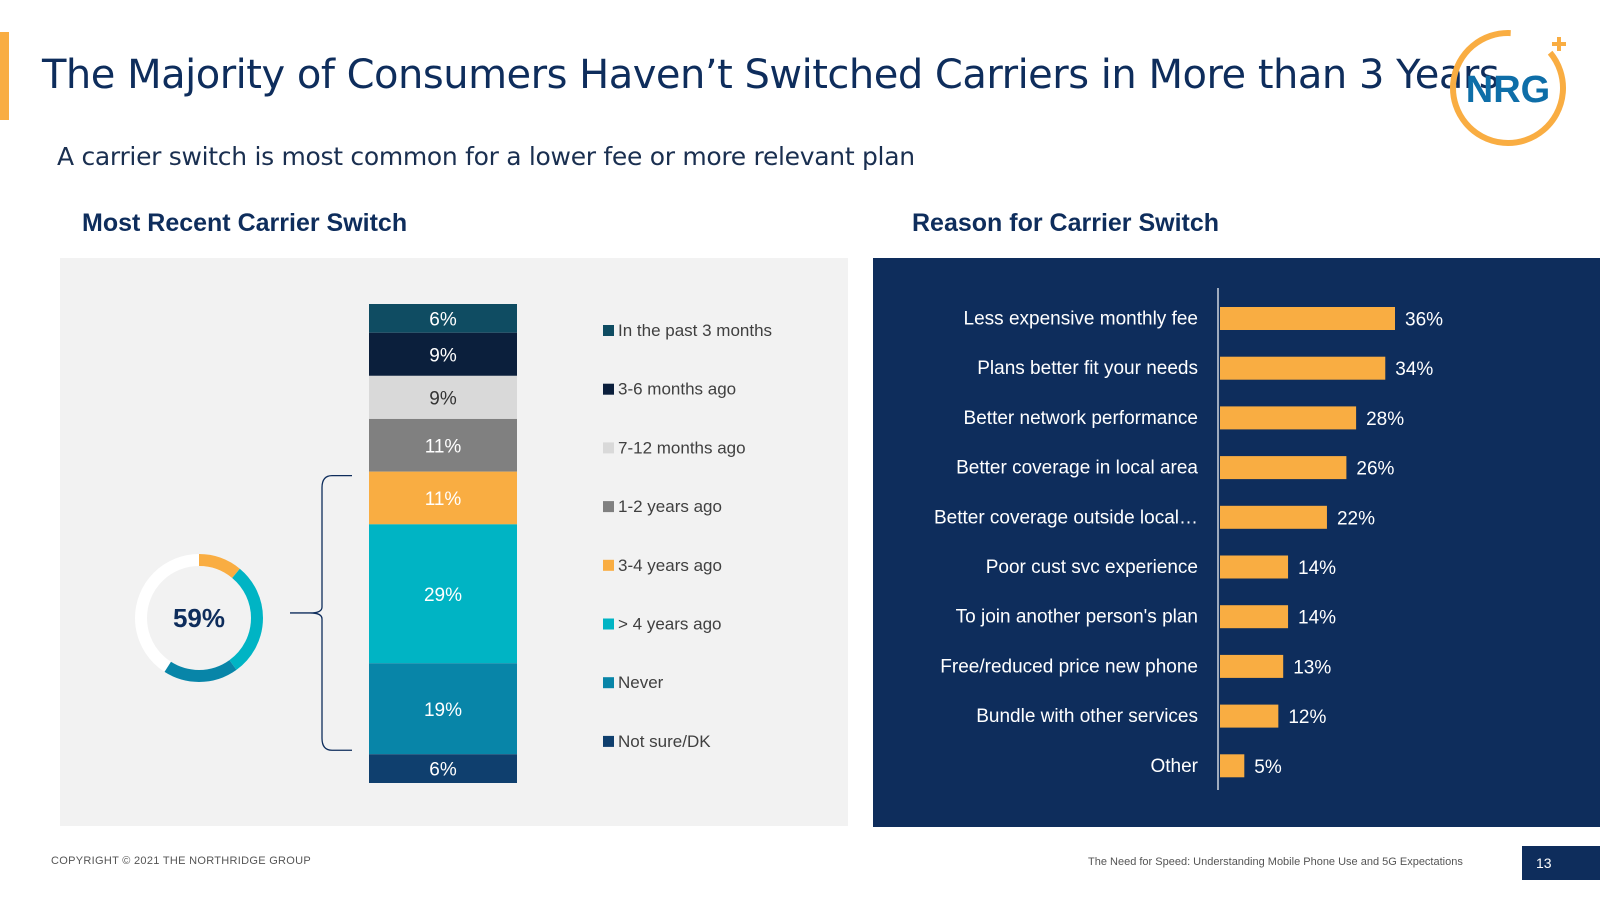  I want to click on bar-data-label: 19%, so click(443, 710).